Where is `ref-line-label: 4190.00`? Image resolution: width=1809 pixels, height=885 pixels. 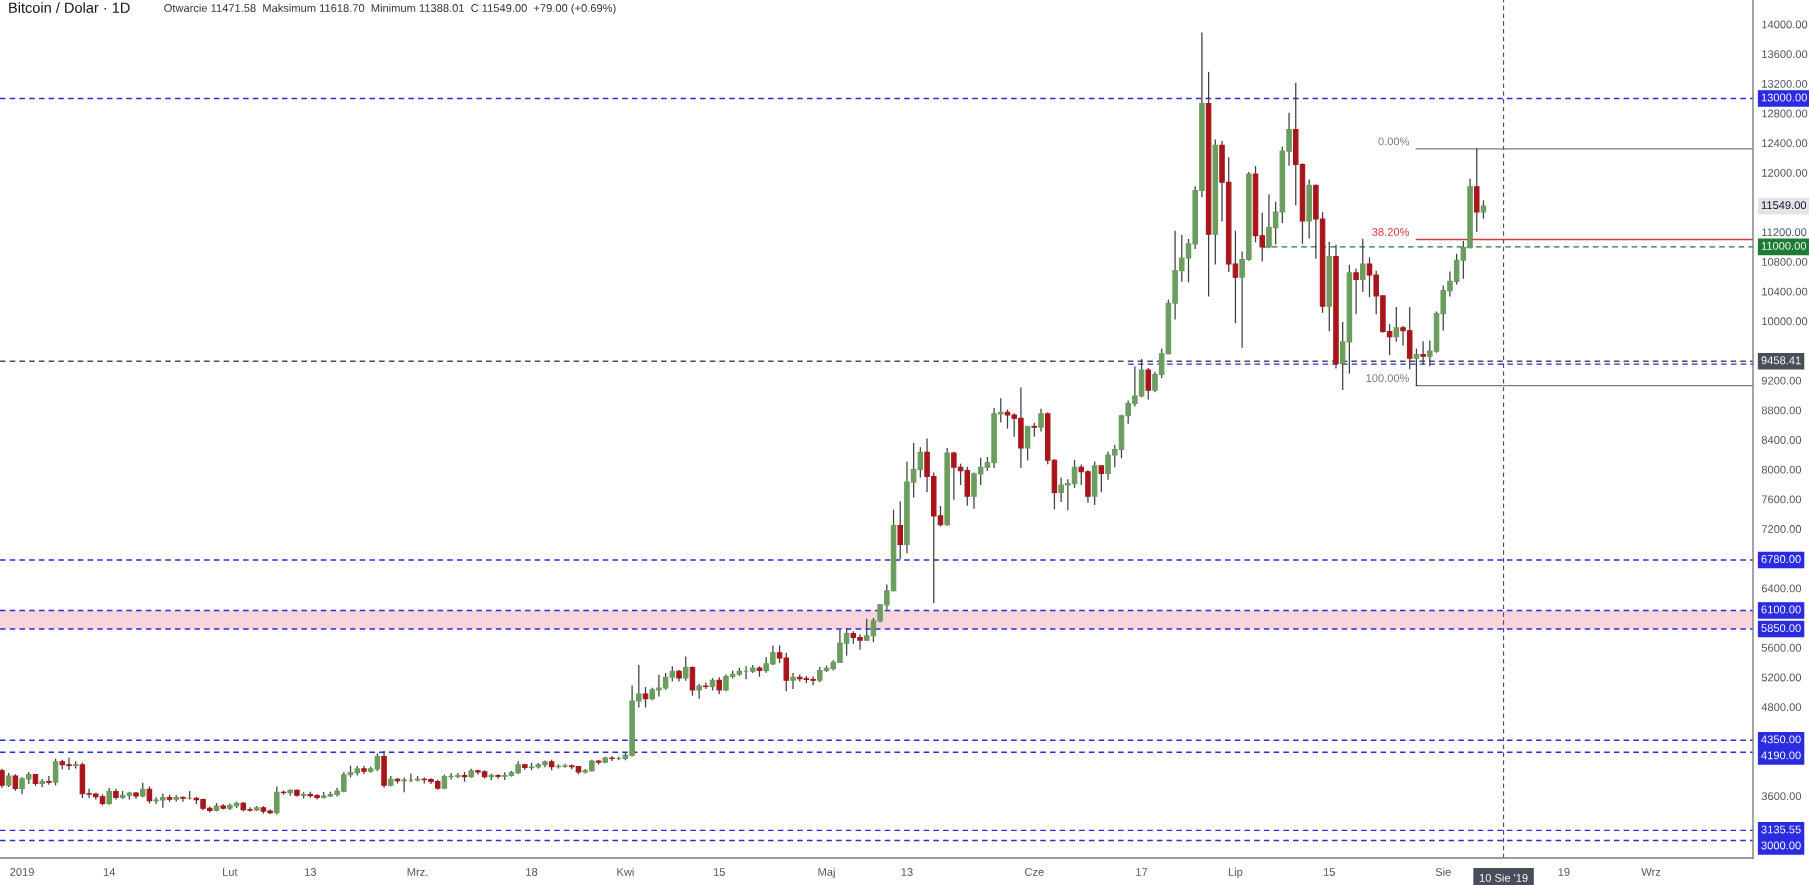
ref-line-label: 4190.00 is located at coordinates (1781, 755).